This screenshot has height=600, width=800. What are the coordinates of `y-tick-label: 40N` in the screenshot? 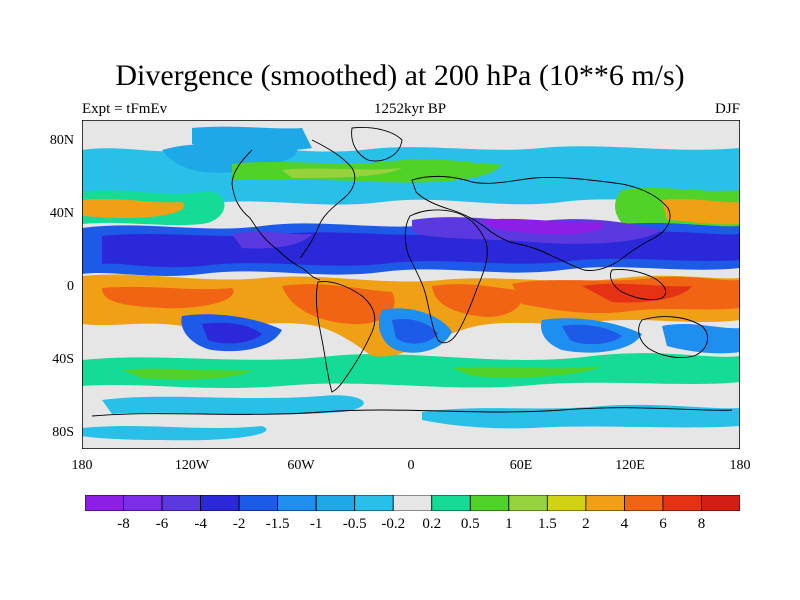 It's located at (61, 213).